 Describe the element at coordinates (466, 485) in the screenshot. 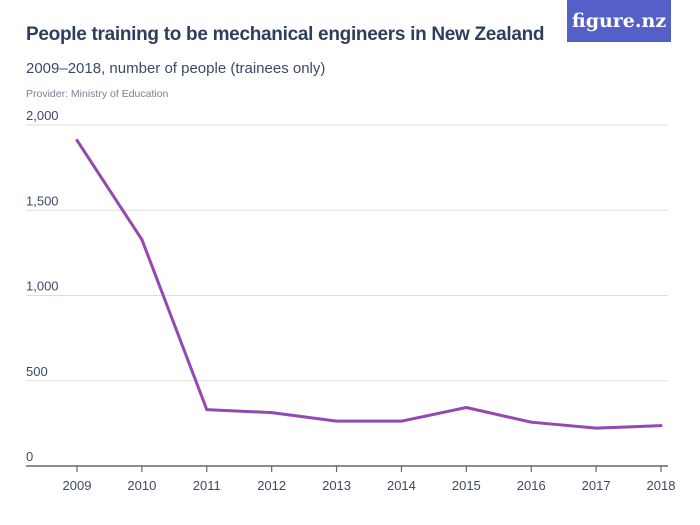

I see `x-tick-label: 2015` at that location.